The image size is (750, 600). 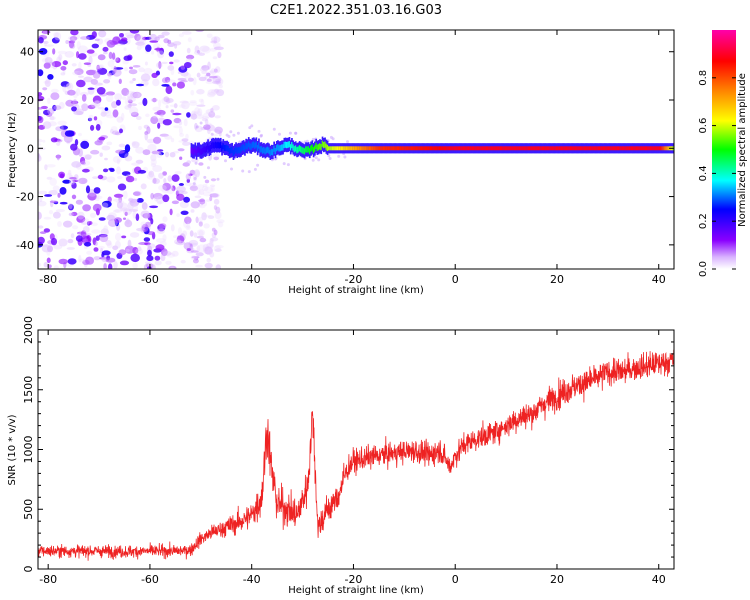 What do you see at coordinates (30, 148) in the screenshot?
I see `spectrogram-y-tick-label: 0` at bounding box center [30, 148].